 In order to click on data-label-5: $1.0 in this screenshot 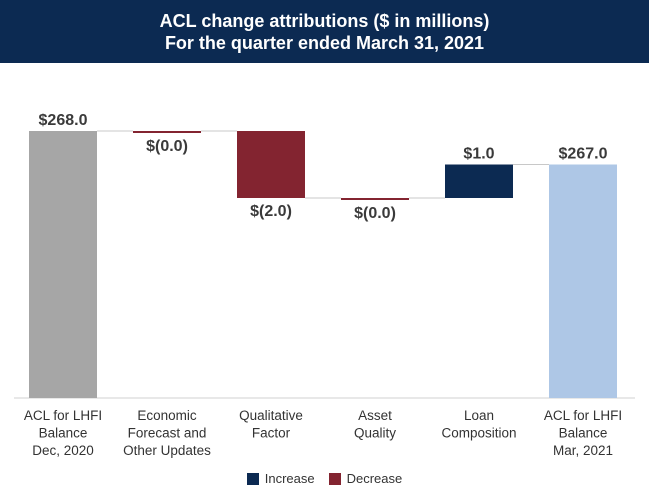, I will do `click(478, 154)`.